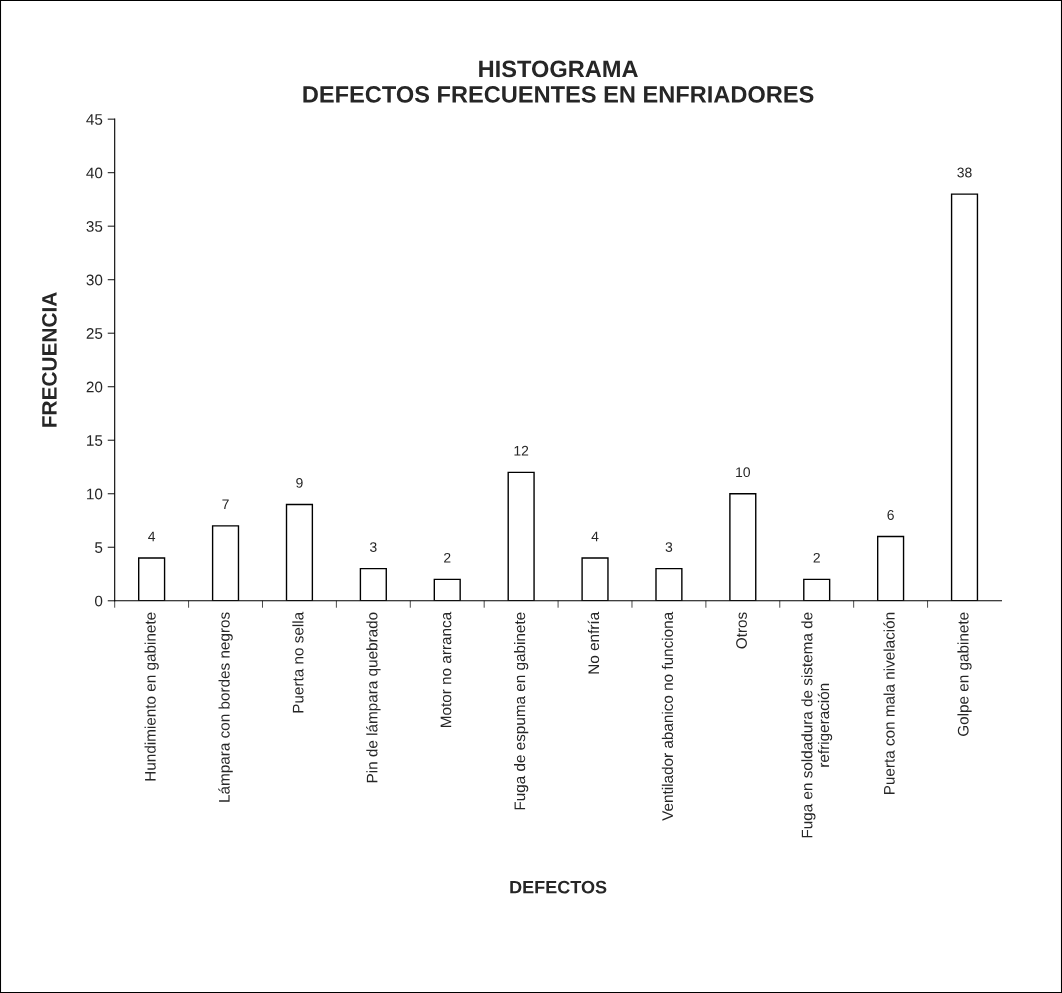  Describe the element at coordinates (94, 387) in the screenshot. I see `y-tick-label: 20` at that location.